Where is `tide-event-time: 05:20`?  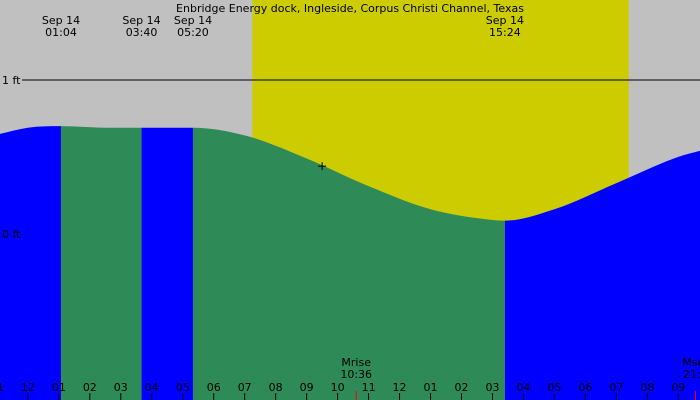 tide-event-time: 05:20 is located at coordinates (193, 32).